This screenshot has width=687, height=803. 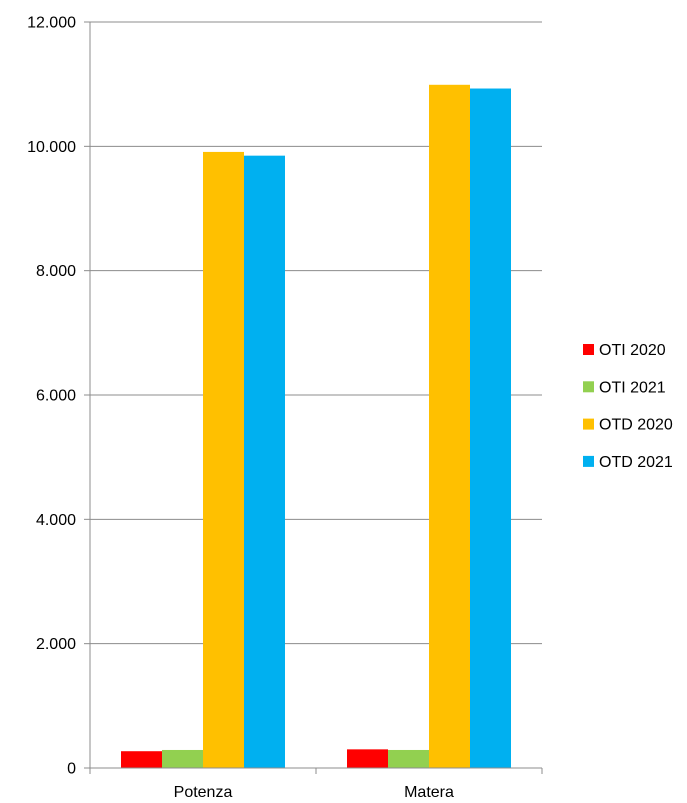 What do you see at coordinates (56, 520) in the screenshot?
I see `y-tick-label: 4.000` at bounding box center [56, 520].